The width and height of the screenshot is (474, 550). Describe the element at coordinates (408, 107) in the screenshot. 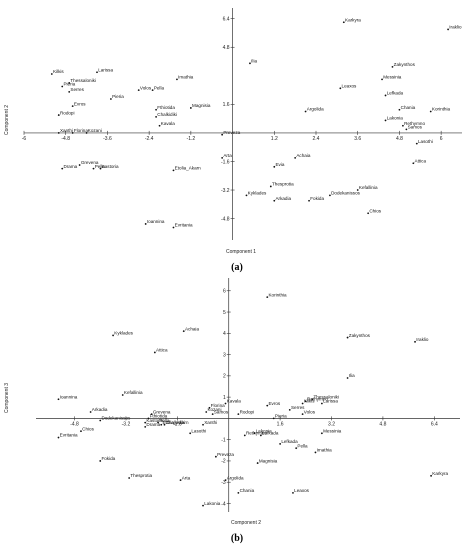

I see `point-label-chania: Chania` at that location.